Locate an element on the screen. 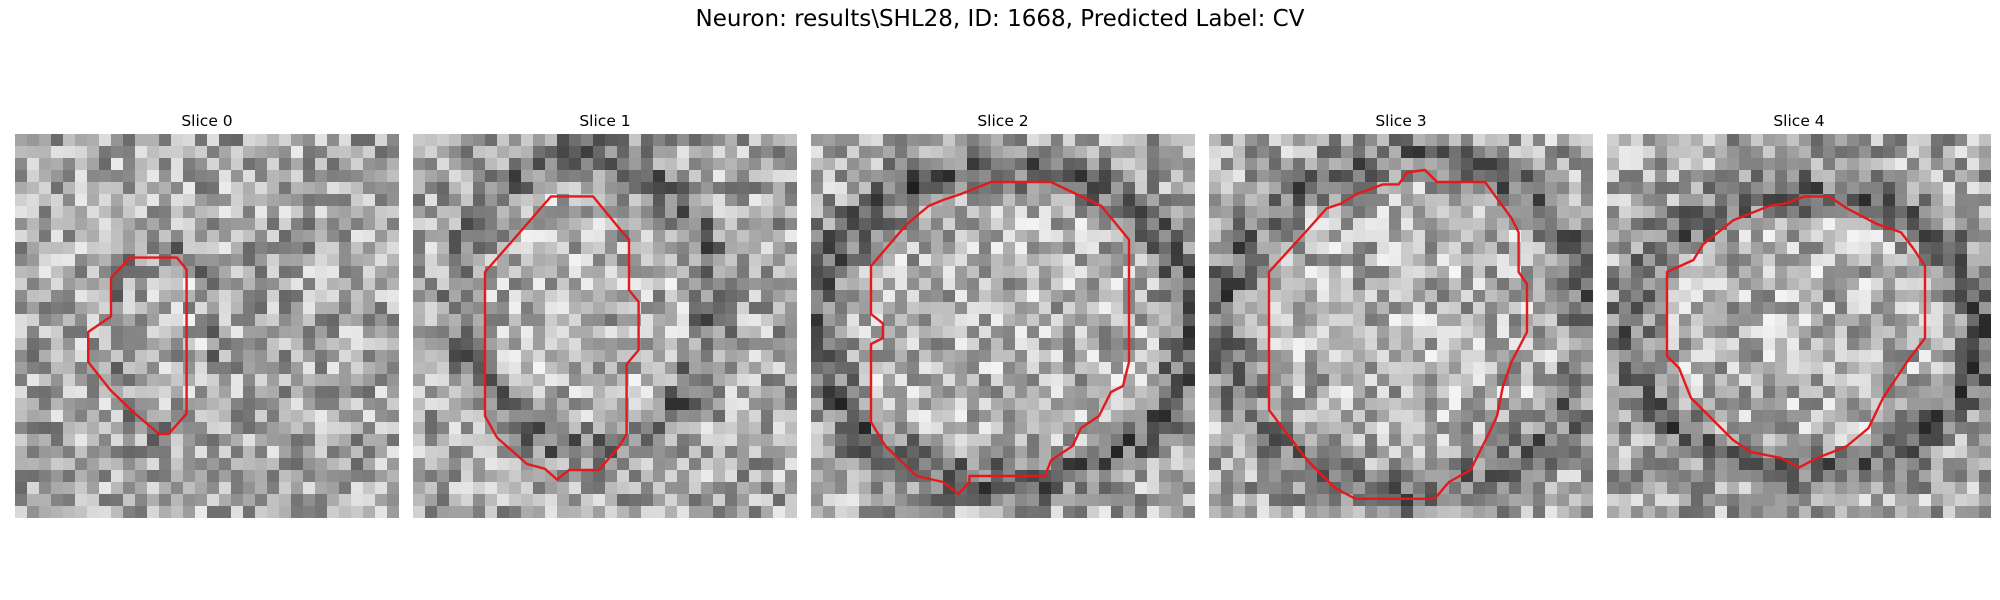 The width and height of the screenshot is (2000, 600). slice-title-4: Slice 4 is located at coordinates (1799, 121).